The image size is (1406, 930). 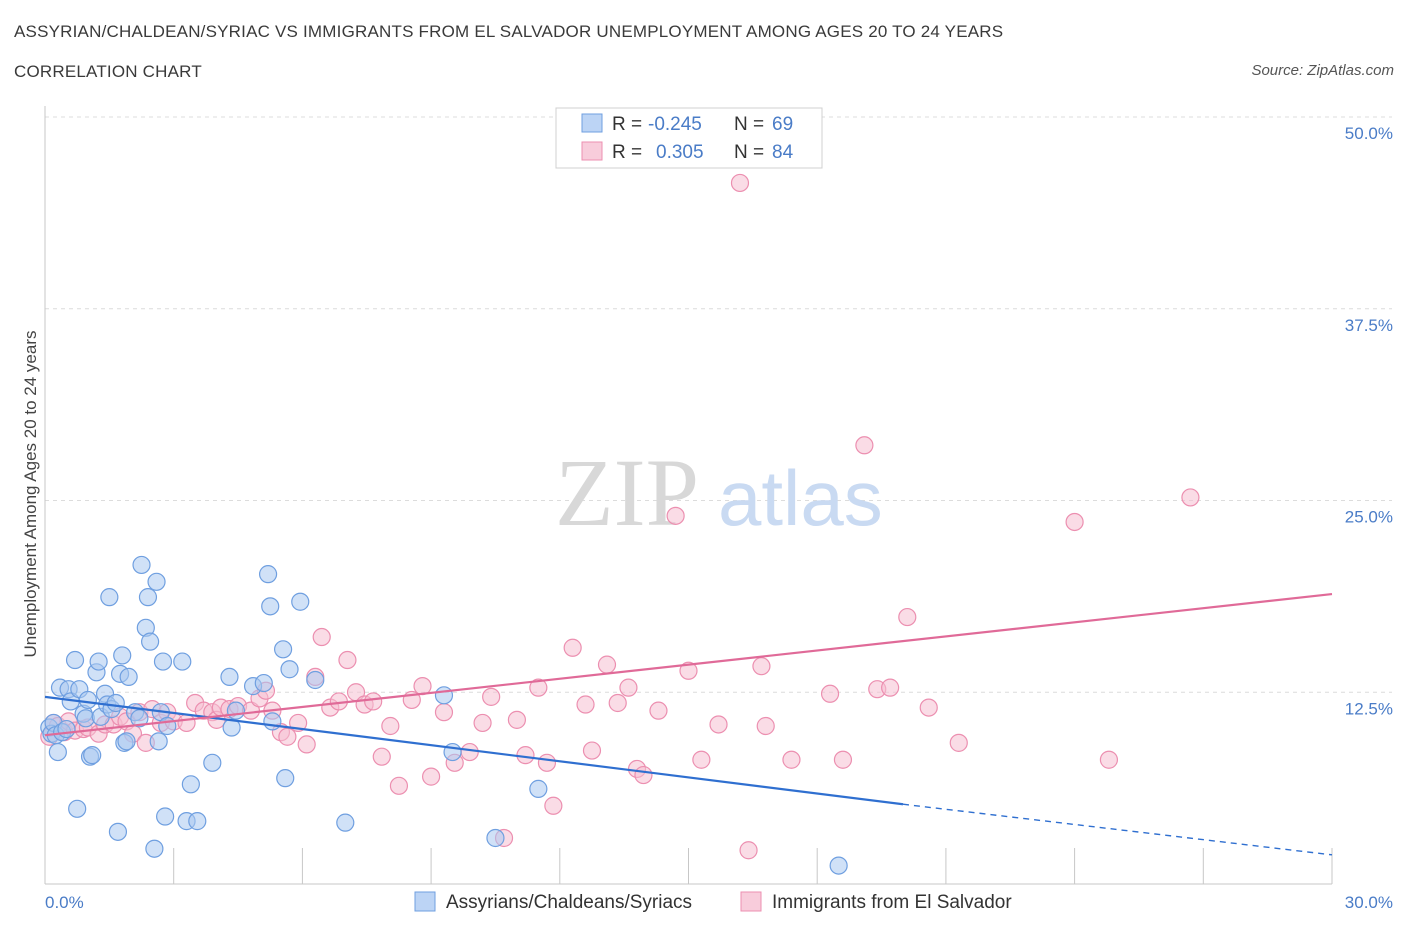 I want to click on x-tick-marks, so click(x=688, y=866).